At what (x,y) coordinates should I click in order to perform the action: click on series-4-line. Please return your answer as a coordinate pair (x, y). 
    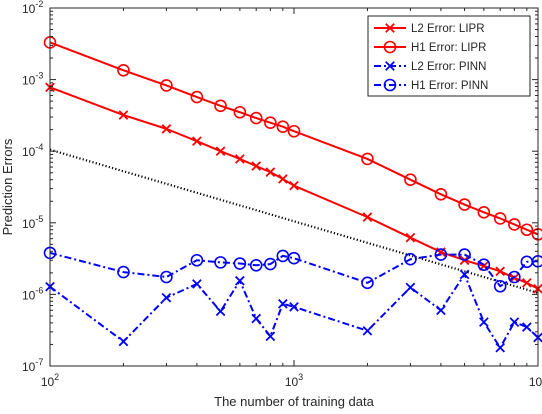
    Looking at the image, I should click on (294, 269).